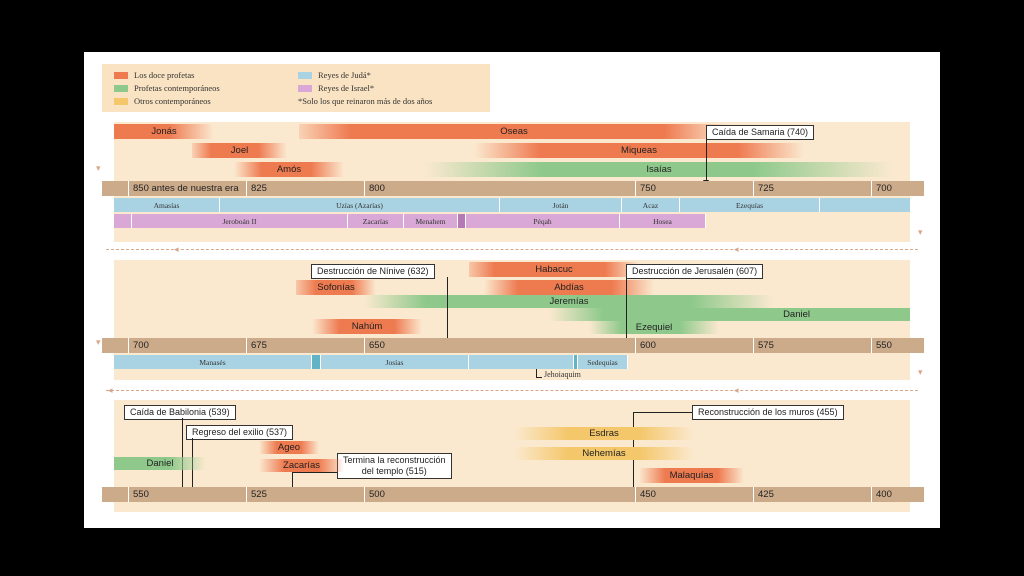 This screenshot has width=1024, height=576. Describe the element at coordinates (514, 131) in the screenshot. I see `bar-oseas: Oseas` at that location.